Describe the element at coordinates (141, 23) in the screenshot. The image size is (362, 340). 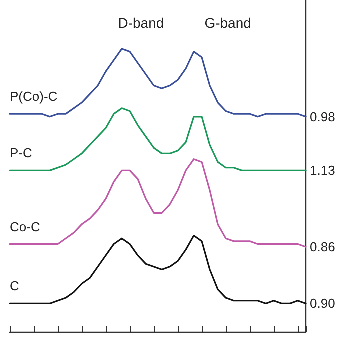
I see `text: D-band` at that location.